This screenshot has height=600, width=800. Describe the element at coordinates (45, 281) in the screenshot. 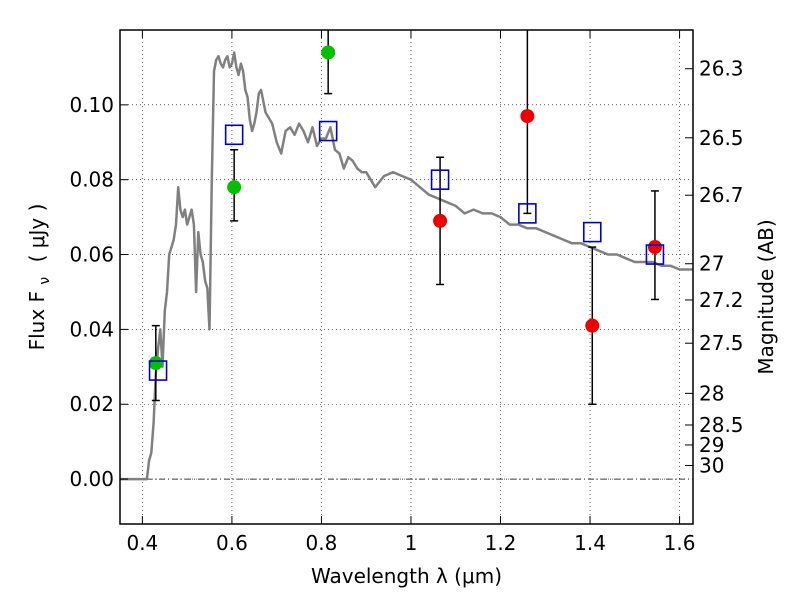

I see `y-axis-label-subscript: ν` at that location.